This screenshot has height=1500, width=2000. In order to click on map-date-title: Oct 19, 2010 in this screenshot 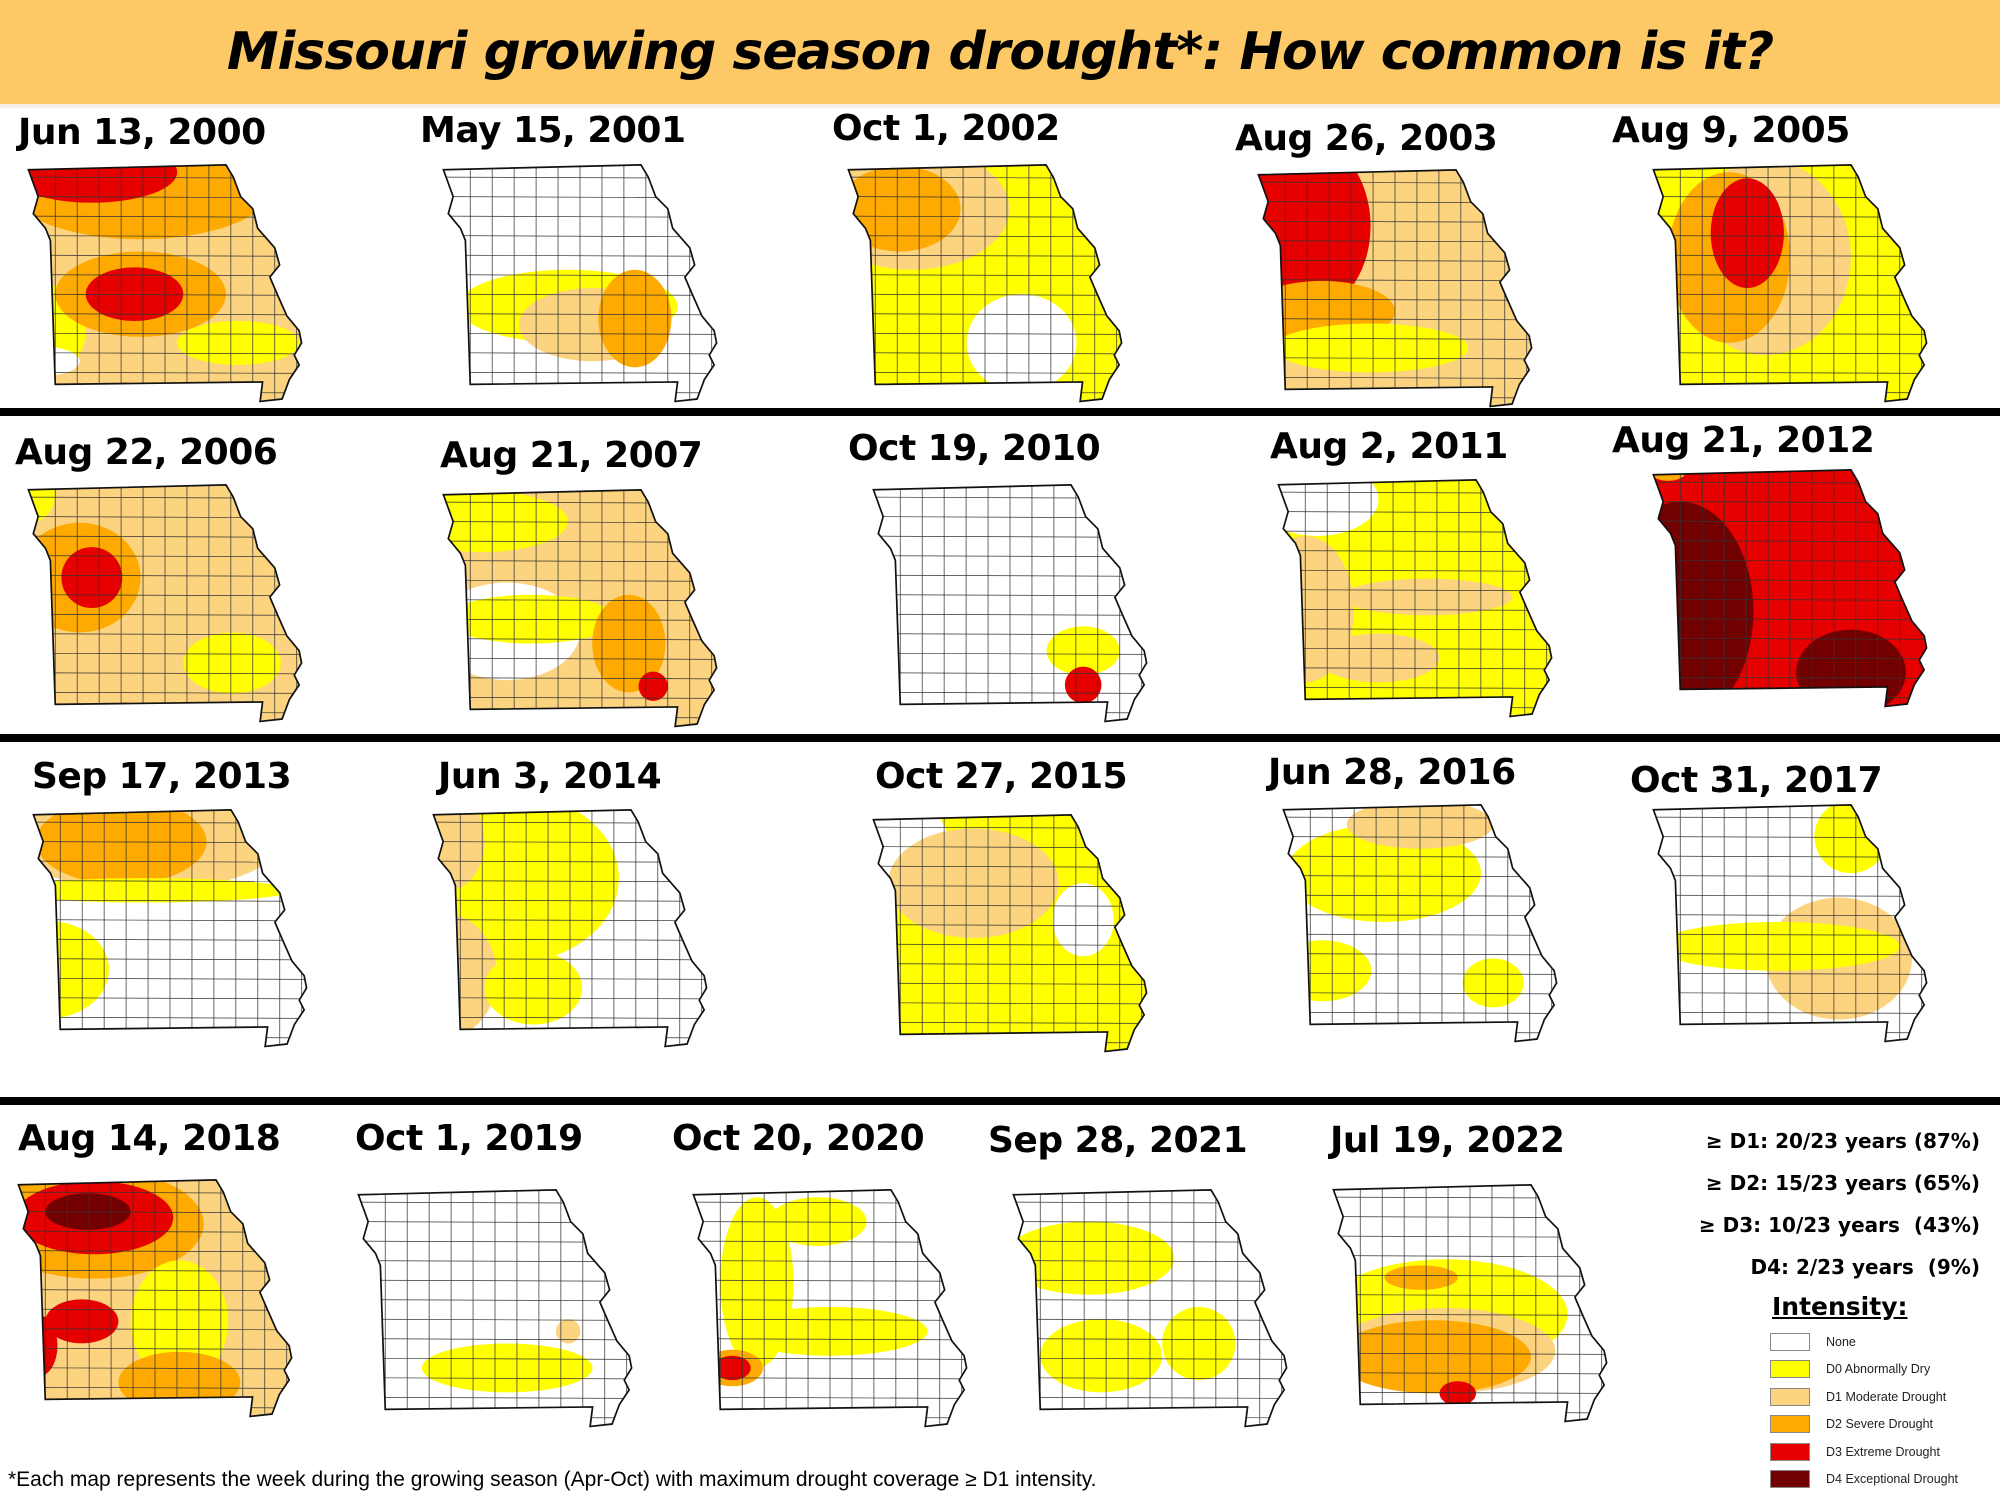, I will do `click(974, 448)`.